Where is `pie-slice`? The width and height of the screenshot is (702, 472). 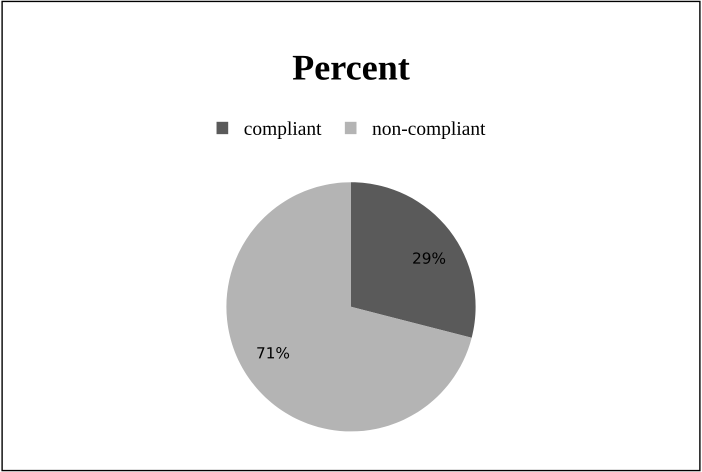 pie-slice is located at coordinates (413, 260).